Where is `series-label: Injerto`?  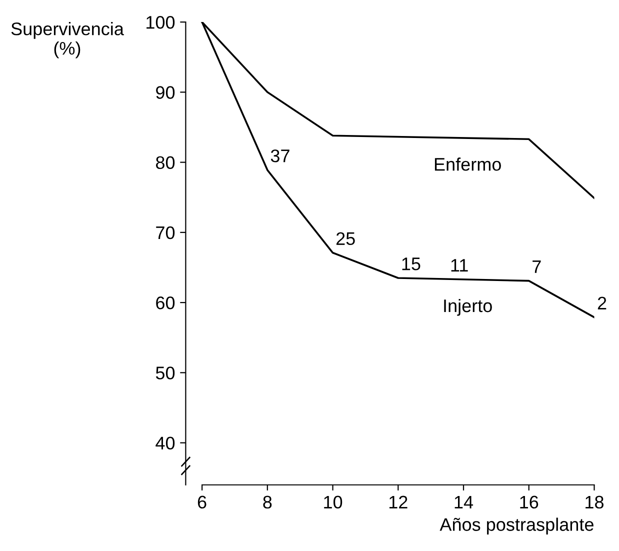
series-label: Injerto is located at coordinates (468, 307).